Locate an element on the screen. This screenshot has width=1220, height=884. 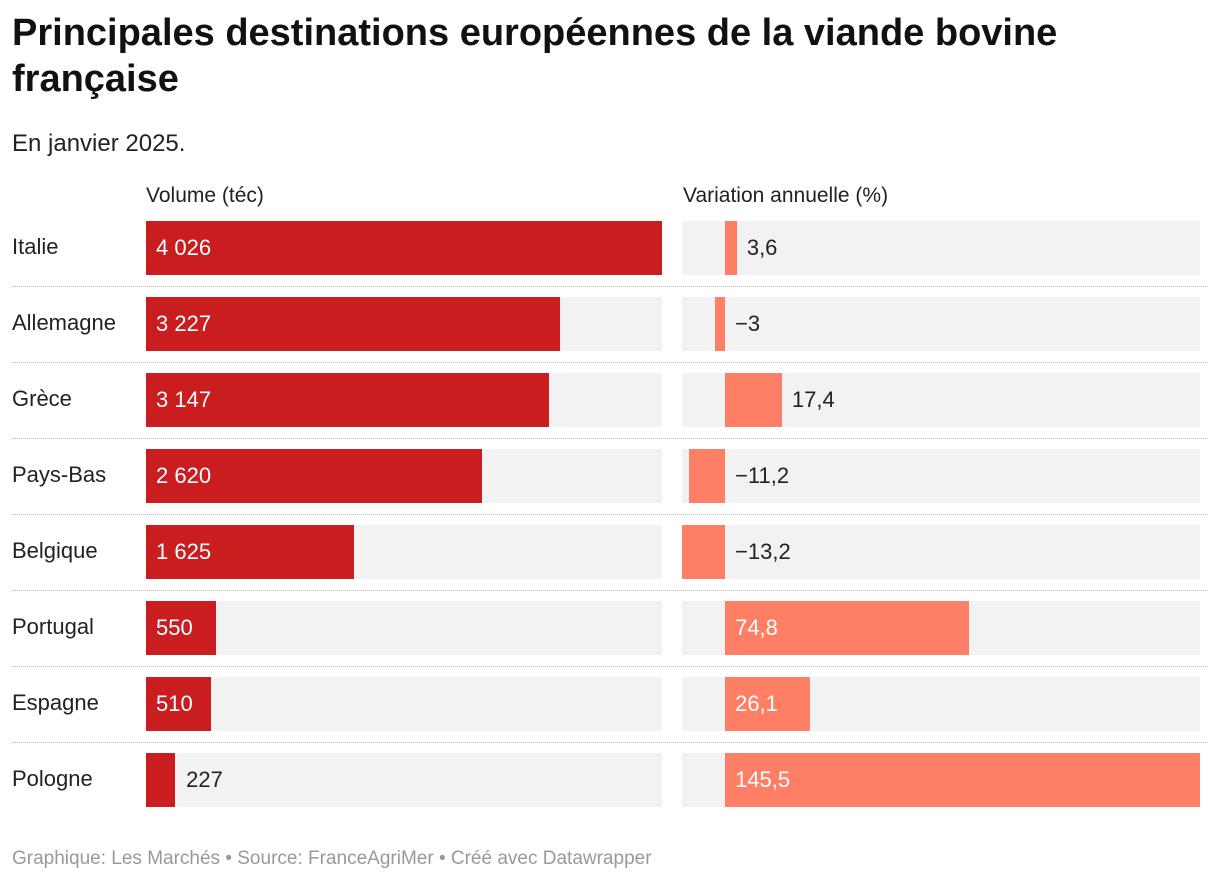
category-label: Pays-Bas is located at coordinates (59, 474).